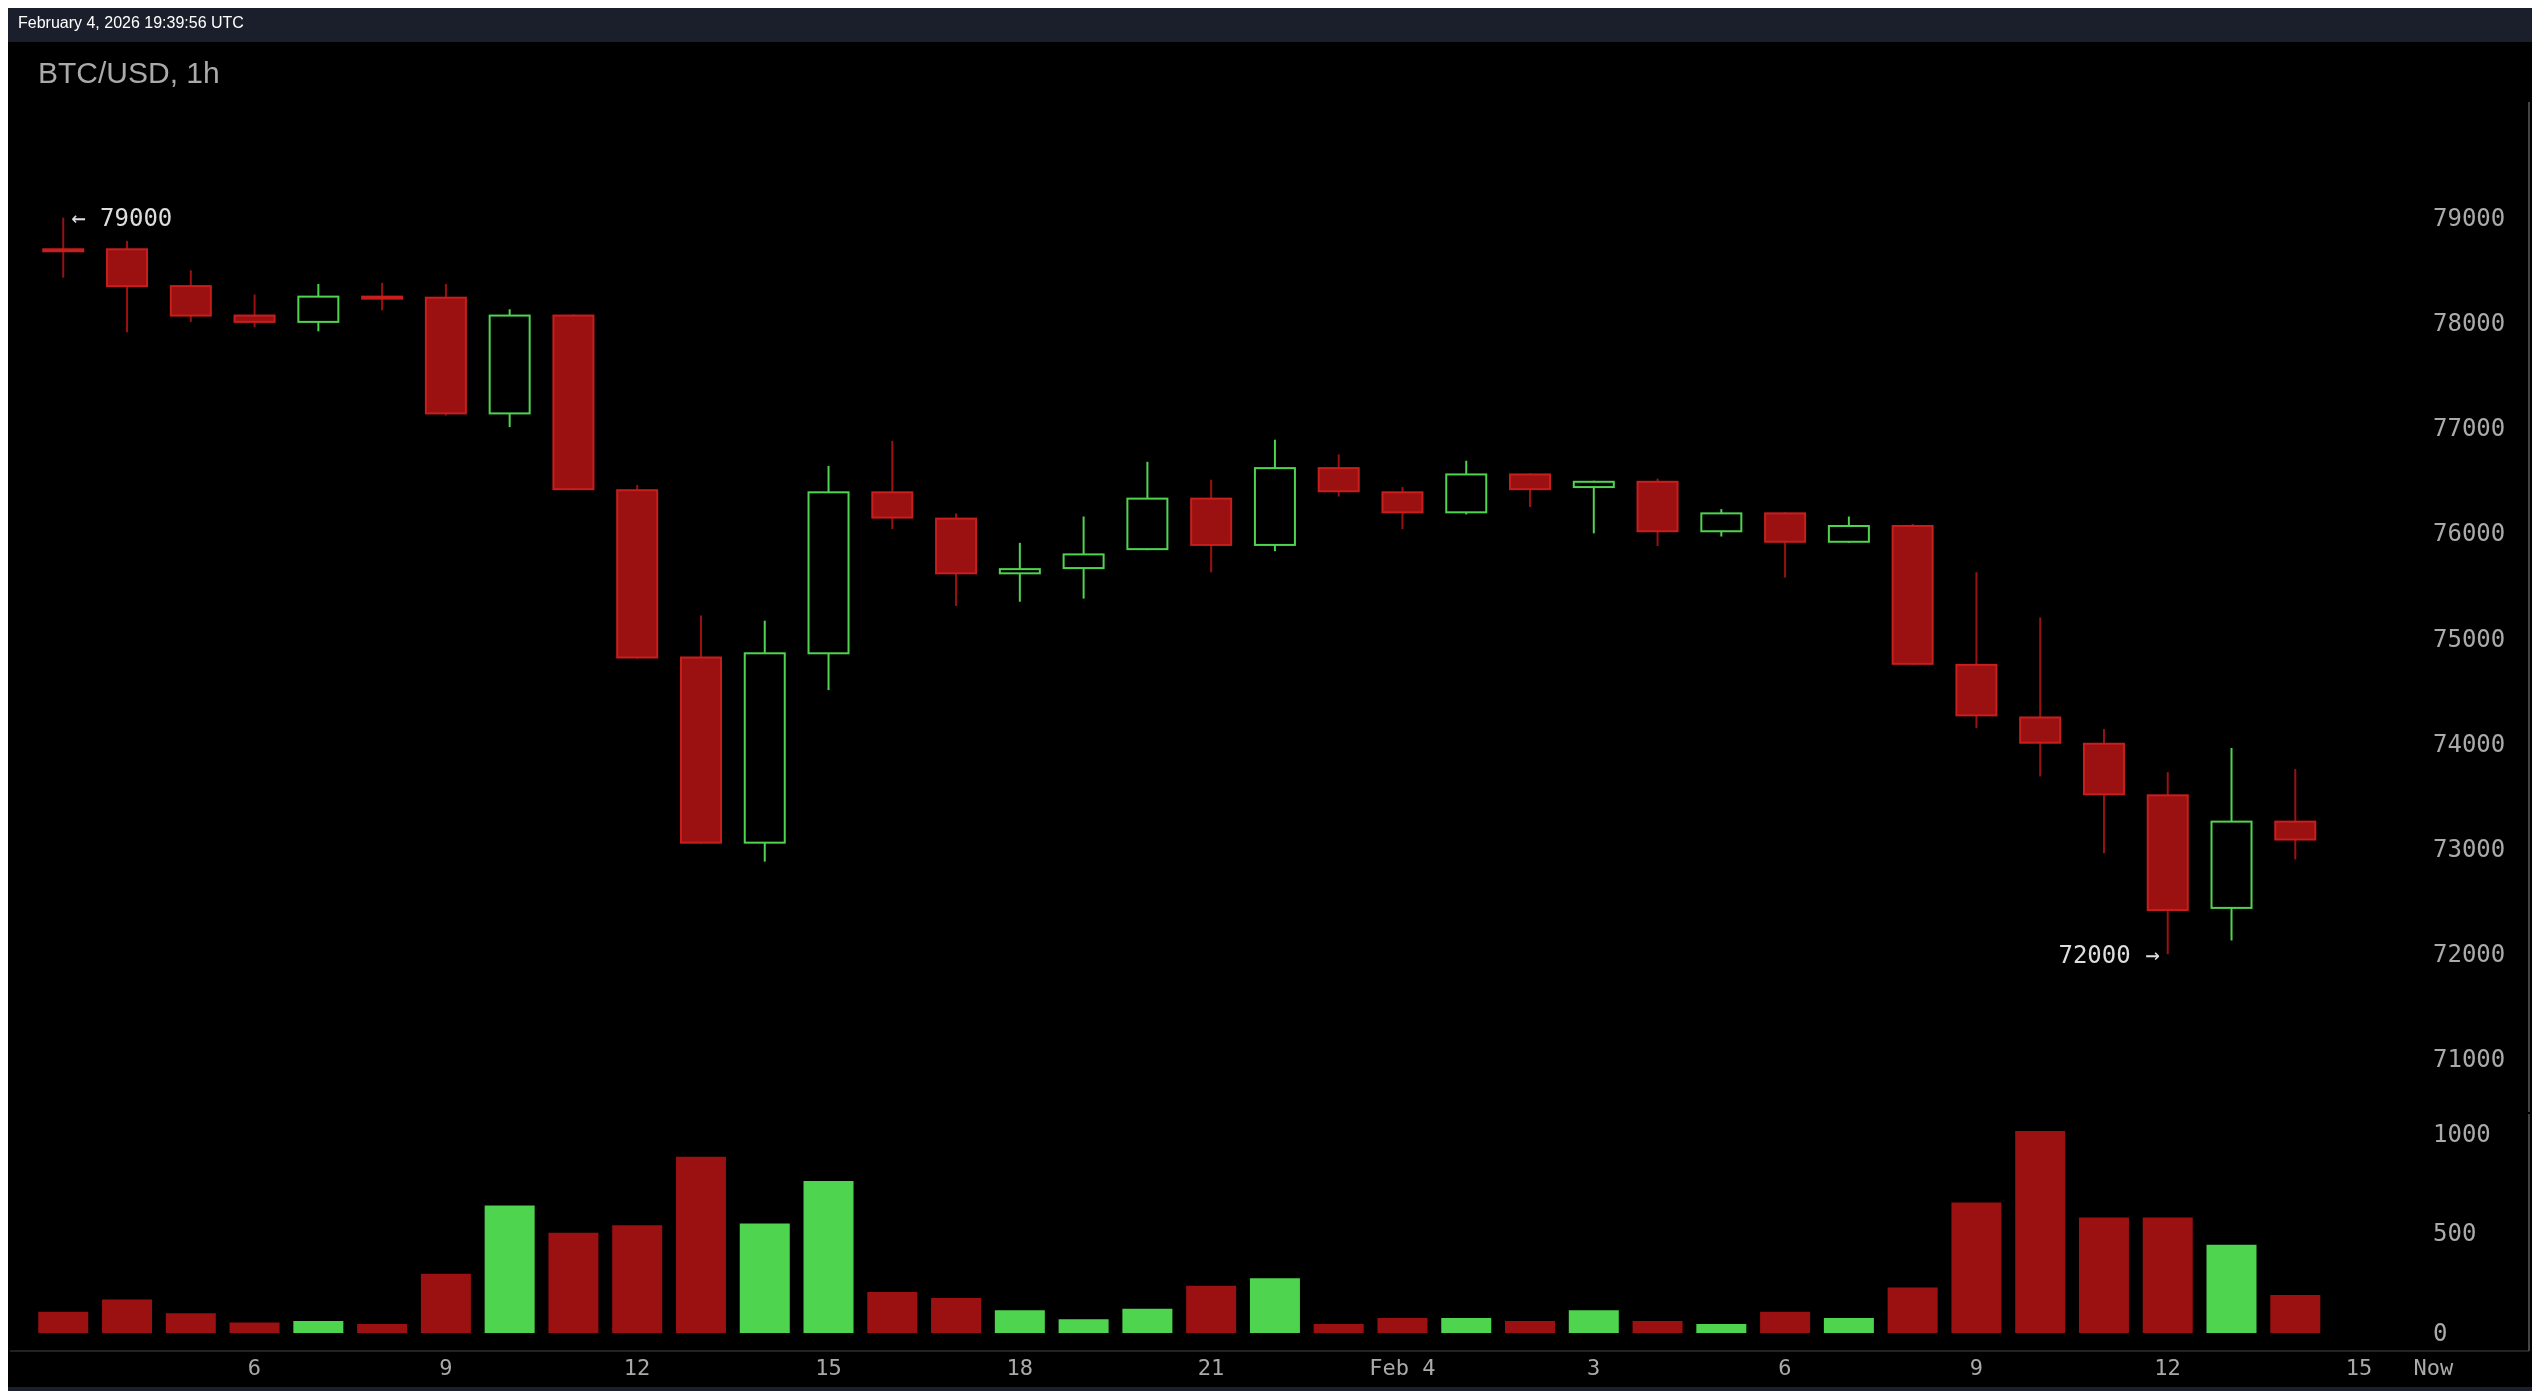 The height and width of the screenshot is (1396, 2540). I want to click on chart-title: BTC/USD, 1h, so click(129, 73).